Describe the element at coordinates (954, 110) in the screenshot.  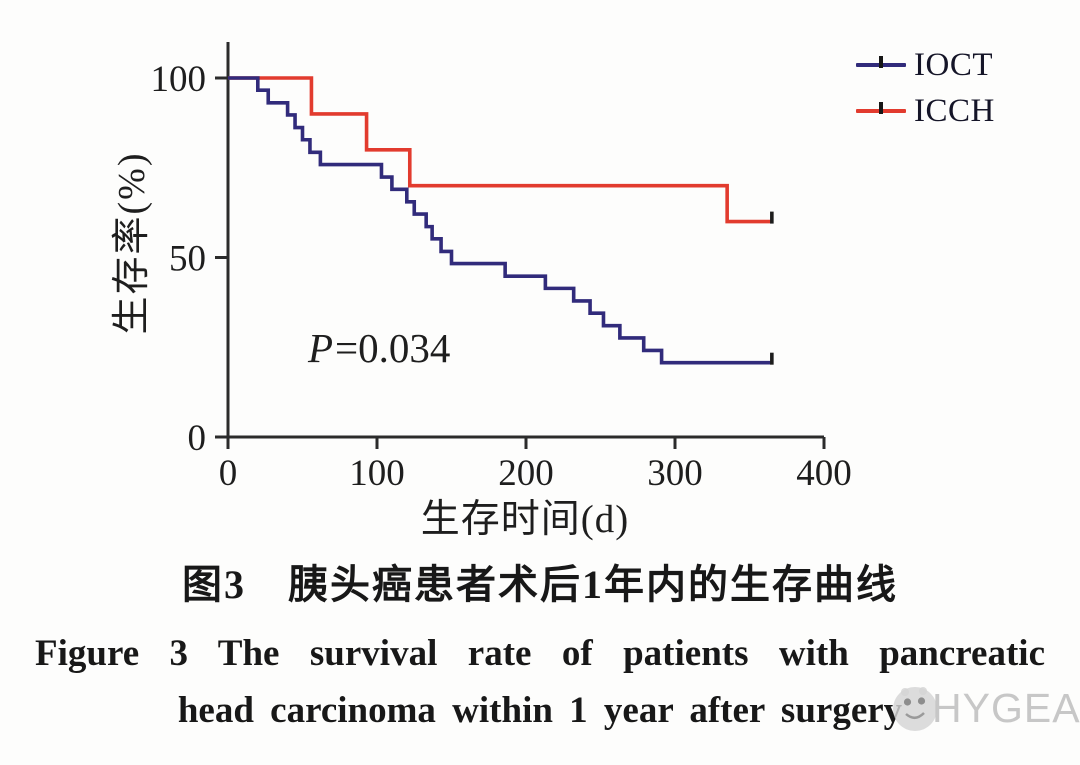
I see `legend-label-icch: ICCH` at that location.